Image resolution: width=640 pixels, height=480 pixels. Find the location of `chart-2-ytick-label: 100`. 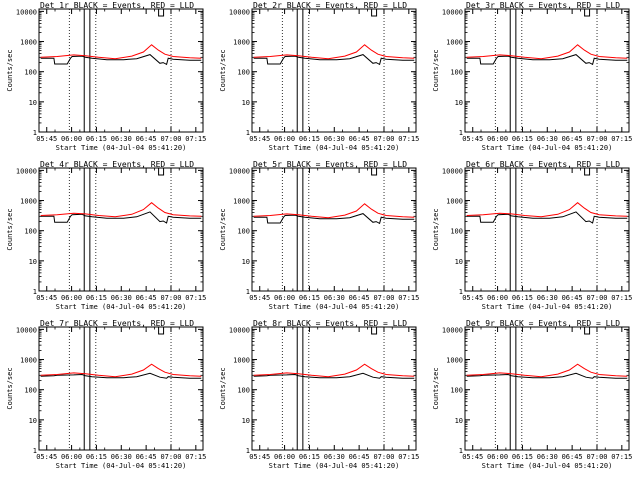

chart-2-ytick-label: 100 is located at coordinates (243, 73).